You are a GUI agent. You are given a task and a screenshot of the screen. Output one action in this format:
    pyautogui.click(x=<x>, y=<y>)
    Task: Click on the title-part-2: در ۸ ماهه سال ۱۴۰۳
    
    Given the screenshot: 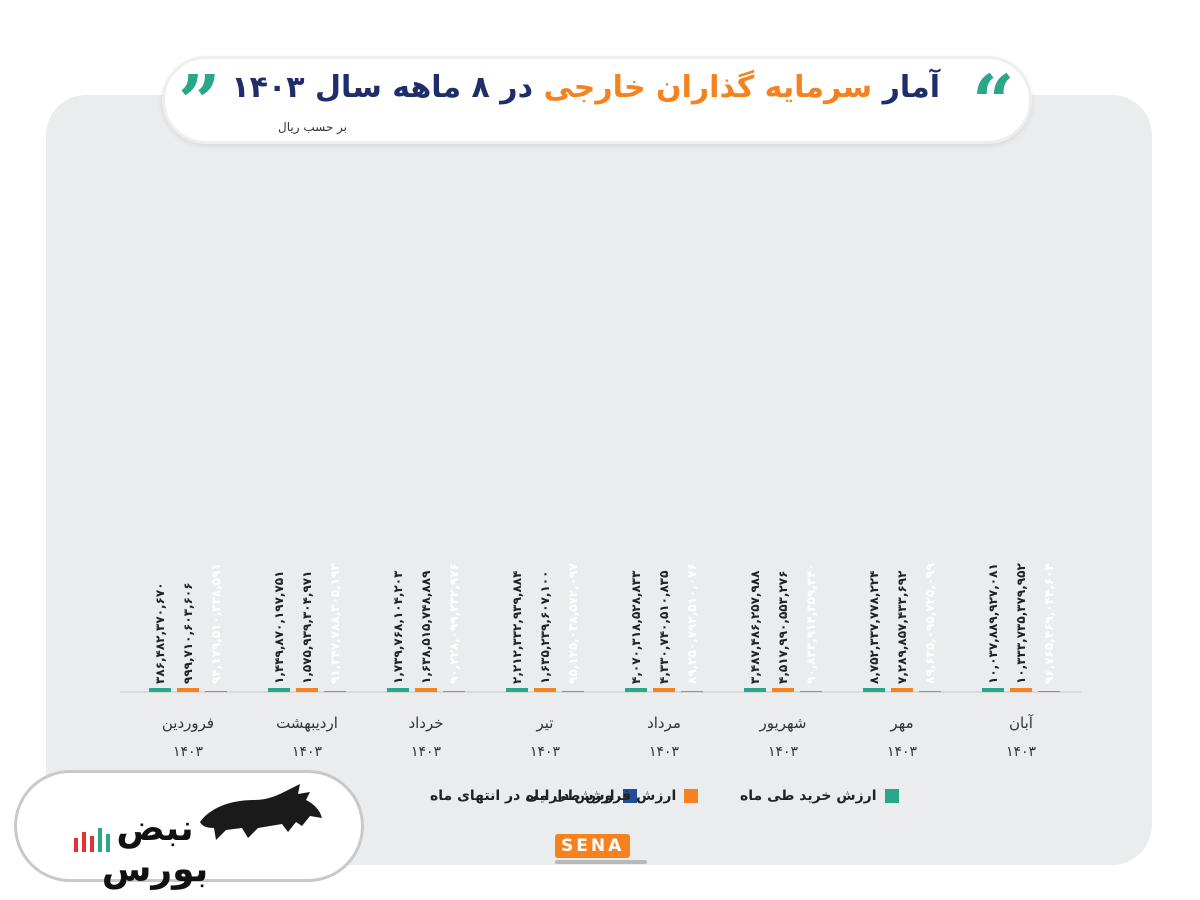 What is the action you would take?
    pyautogui.click(x=382, y=87)
    